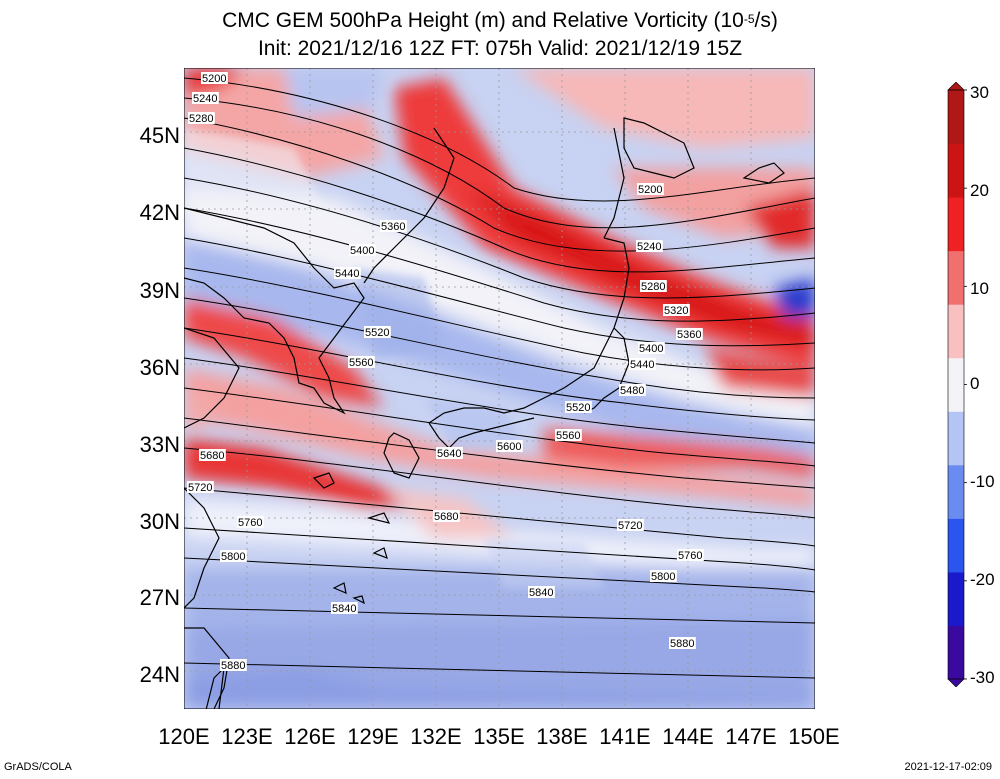 This screenshot has height=779, width=1000. Describe the element at coordinates (975, 383) in the screenshot. I see `colorbar-label-0: 0` at that location.